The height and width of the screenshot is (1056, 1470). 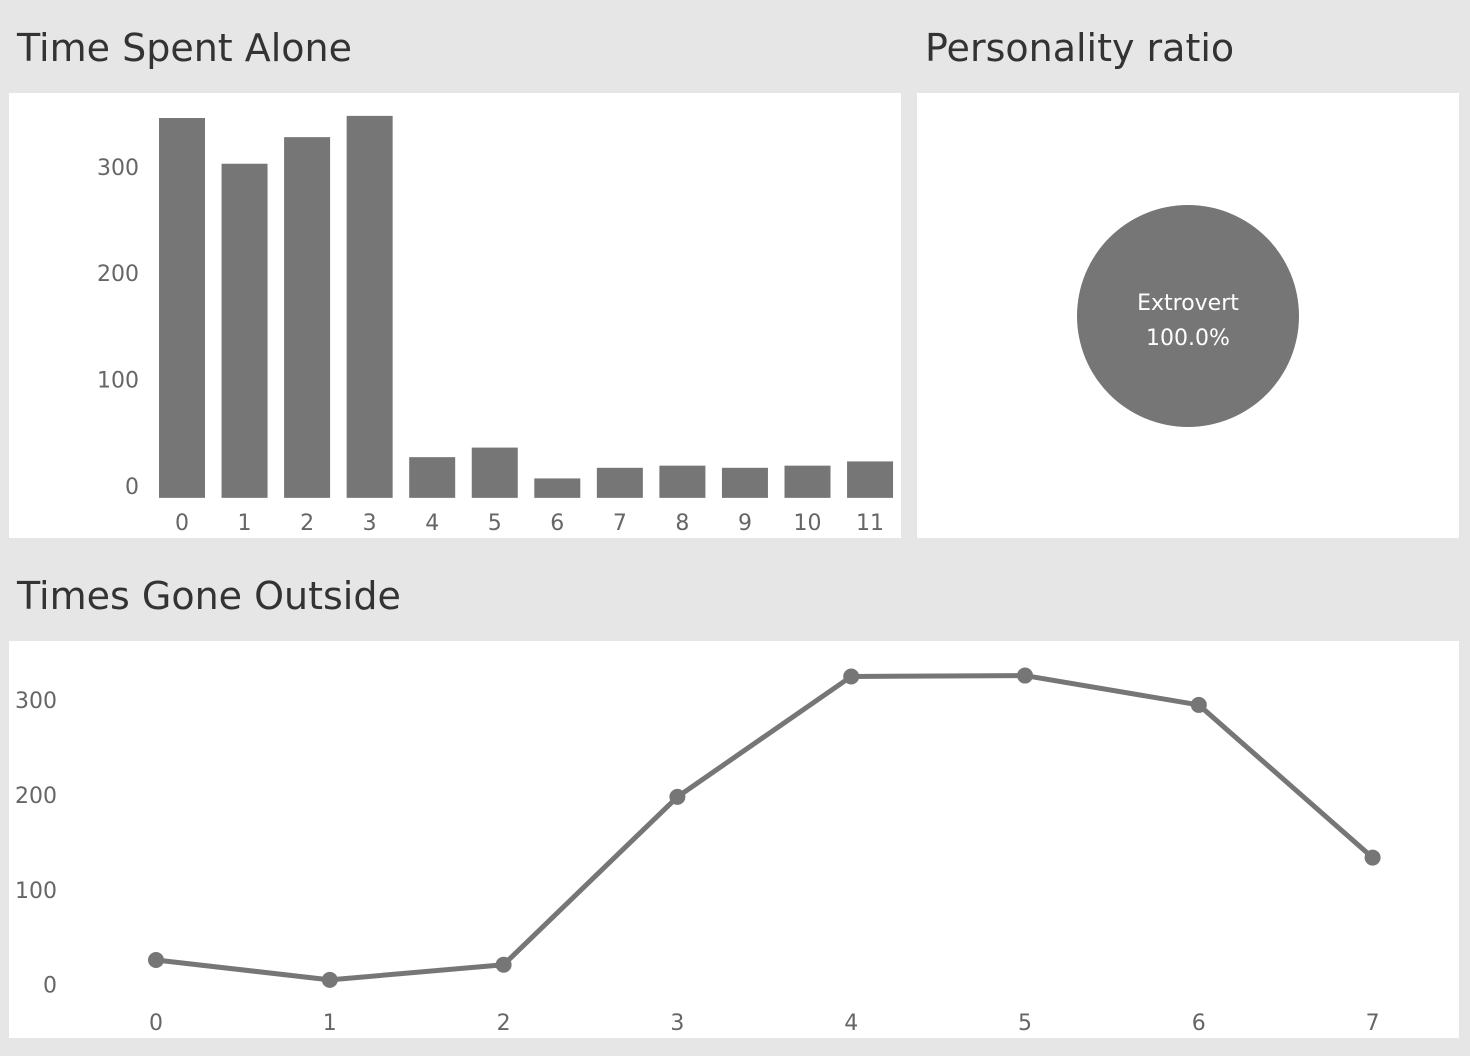 I want to click on x-tick-label: 9, so click(x=745, y=523).